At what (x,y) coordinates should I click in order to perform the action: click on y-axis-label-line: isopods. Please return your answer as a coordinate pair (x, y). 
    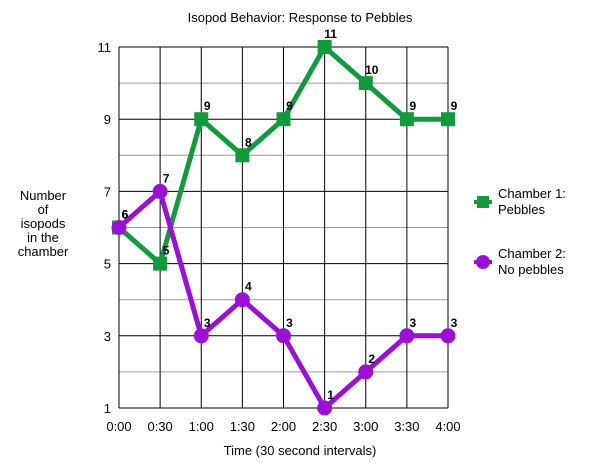
    Looking at the image, I should click on (43, 223).